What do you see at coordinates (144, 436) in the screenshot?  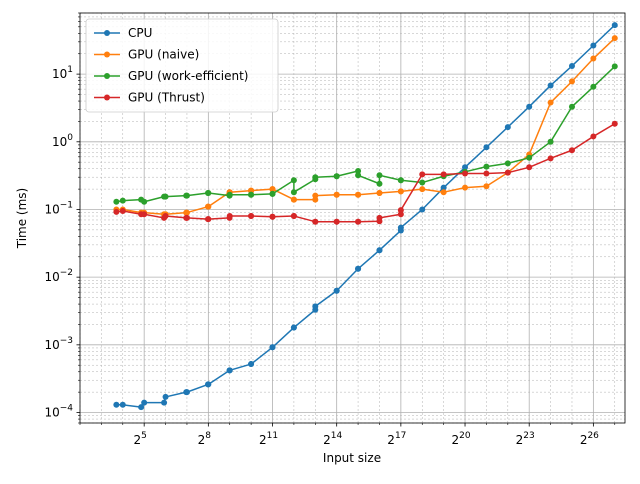 I see `x-tick-exponent: 5` at bounding box center [144, 436].